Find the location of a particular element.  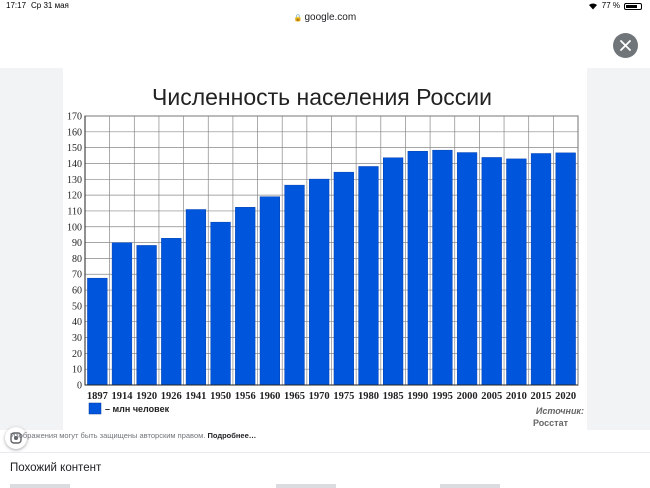

bar-2020 is located at coordinates (565, 269).